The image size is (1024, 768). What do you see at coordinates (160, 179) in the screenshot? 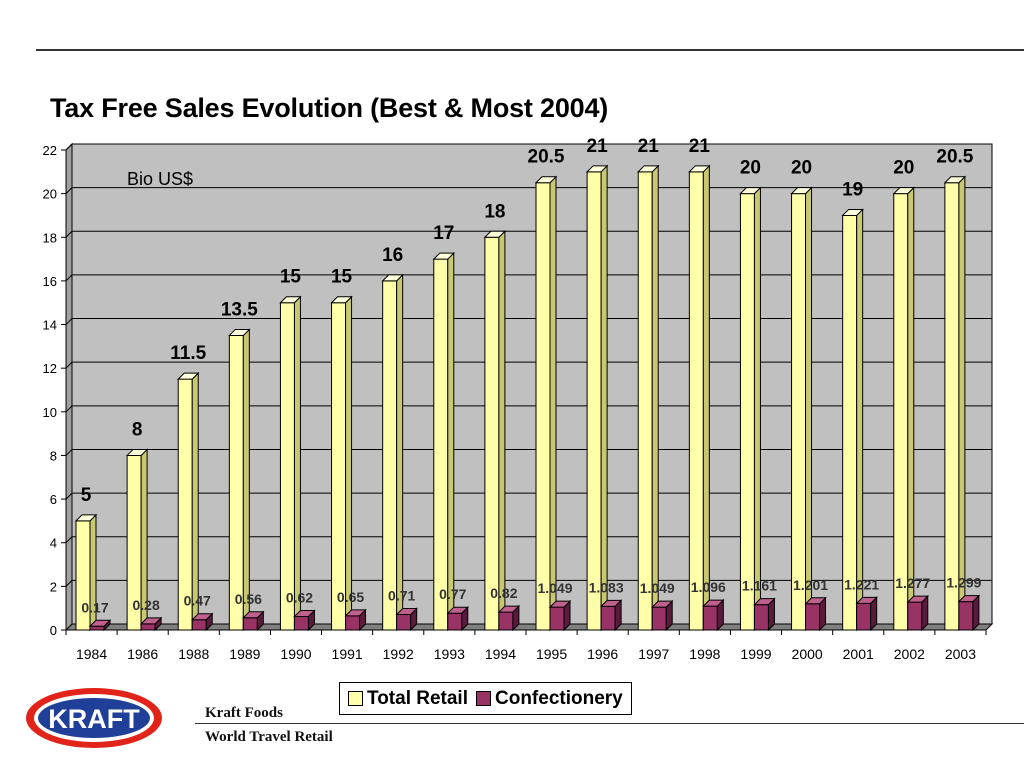
I see `unit-label: Bio US$` at bounding box center [160, 179].